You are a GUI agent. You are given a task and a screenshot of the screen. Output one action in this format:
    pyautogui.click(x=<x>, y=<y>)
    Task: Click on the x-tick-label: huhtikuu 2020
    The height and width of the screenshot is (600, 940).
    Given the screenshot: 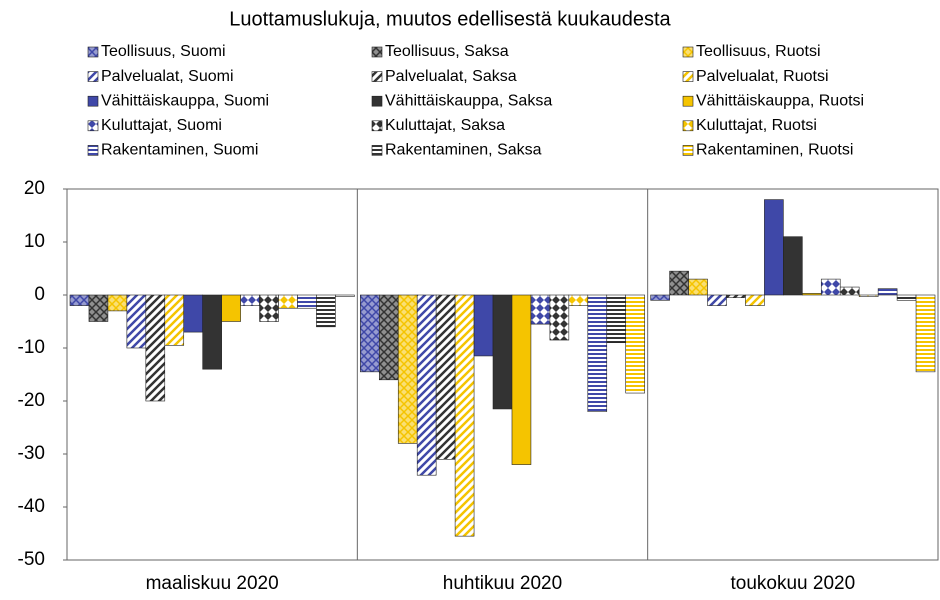 What is the action you would take?
    pyautogui.click(x=502, y=583)
    